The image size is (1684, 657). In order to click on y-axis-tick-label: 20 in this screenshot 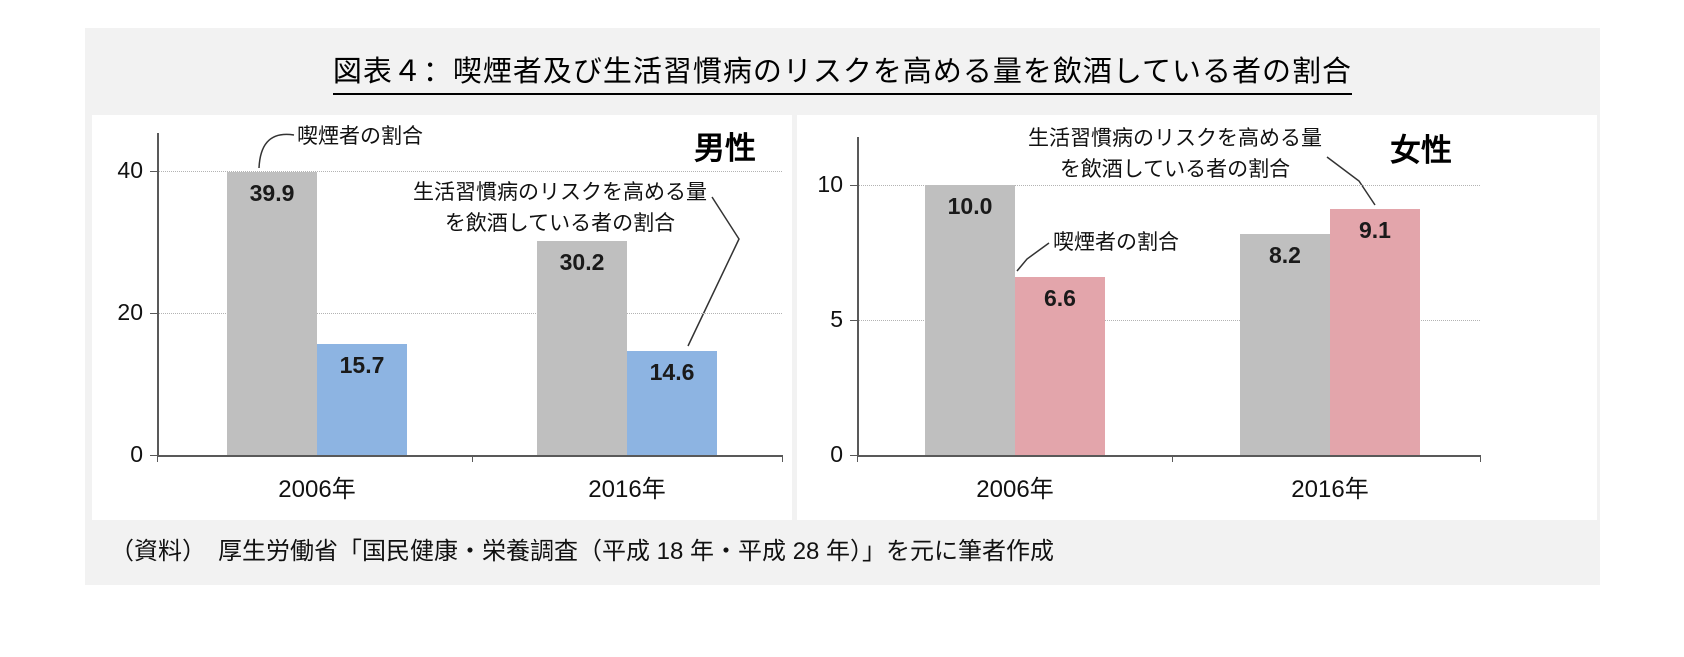, I will do `click(130, 312)`.